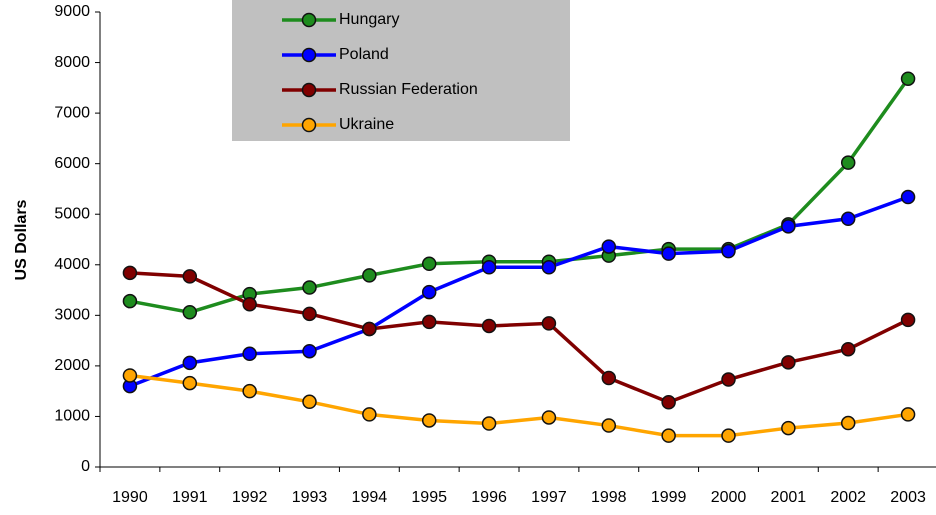 This screenshot has height=515, width=936. What do you see at coordinates (609, 497) in the screenshot?
I see `x-tick-label: 1998` at bounding box center [609, 497].